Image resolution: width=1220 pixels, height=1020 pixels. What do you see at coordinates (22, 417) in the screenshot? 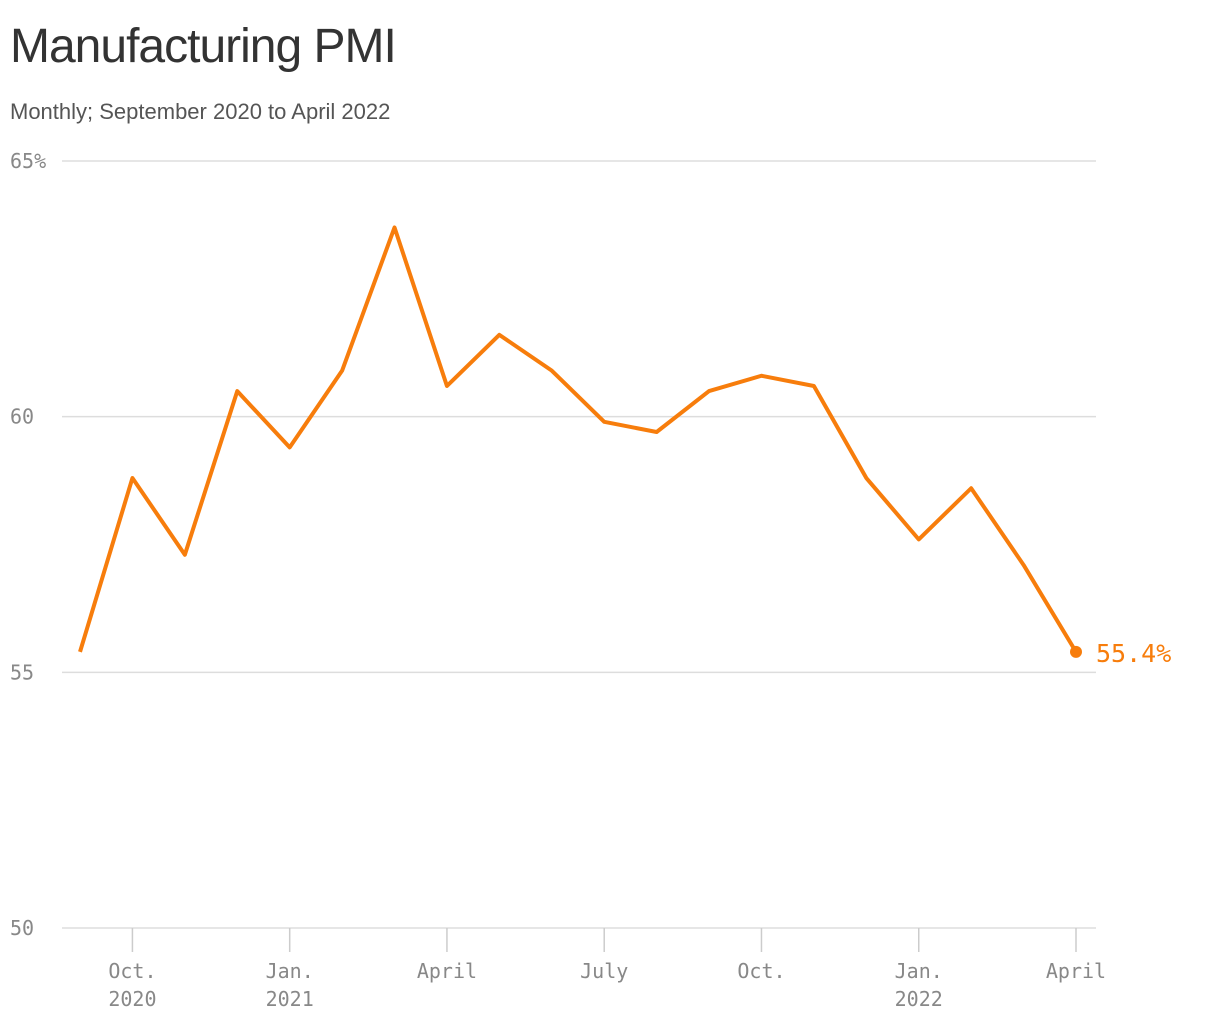
I see `y-tick-label: 60` at bounding box center [22, 417].